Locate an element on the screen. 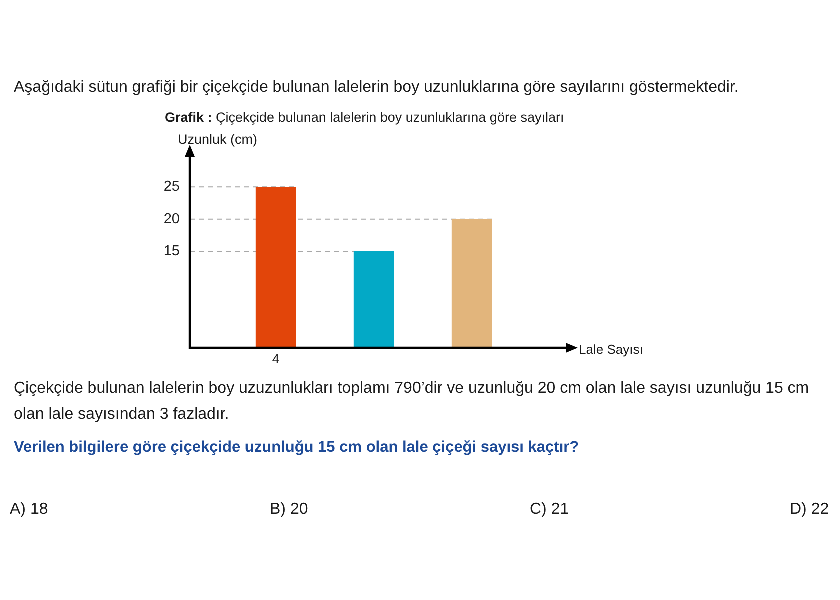  text: B) 20 is located at coordinates (289, 510).